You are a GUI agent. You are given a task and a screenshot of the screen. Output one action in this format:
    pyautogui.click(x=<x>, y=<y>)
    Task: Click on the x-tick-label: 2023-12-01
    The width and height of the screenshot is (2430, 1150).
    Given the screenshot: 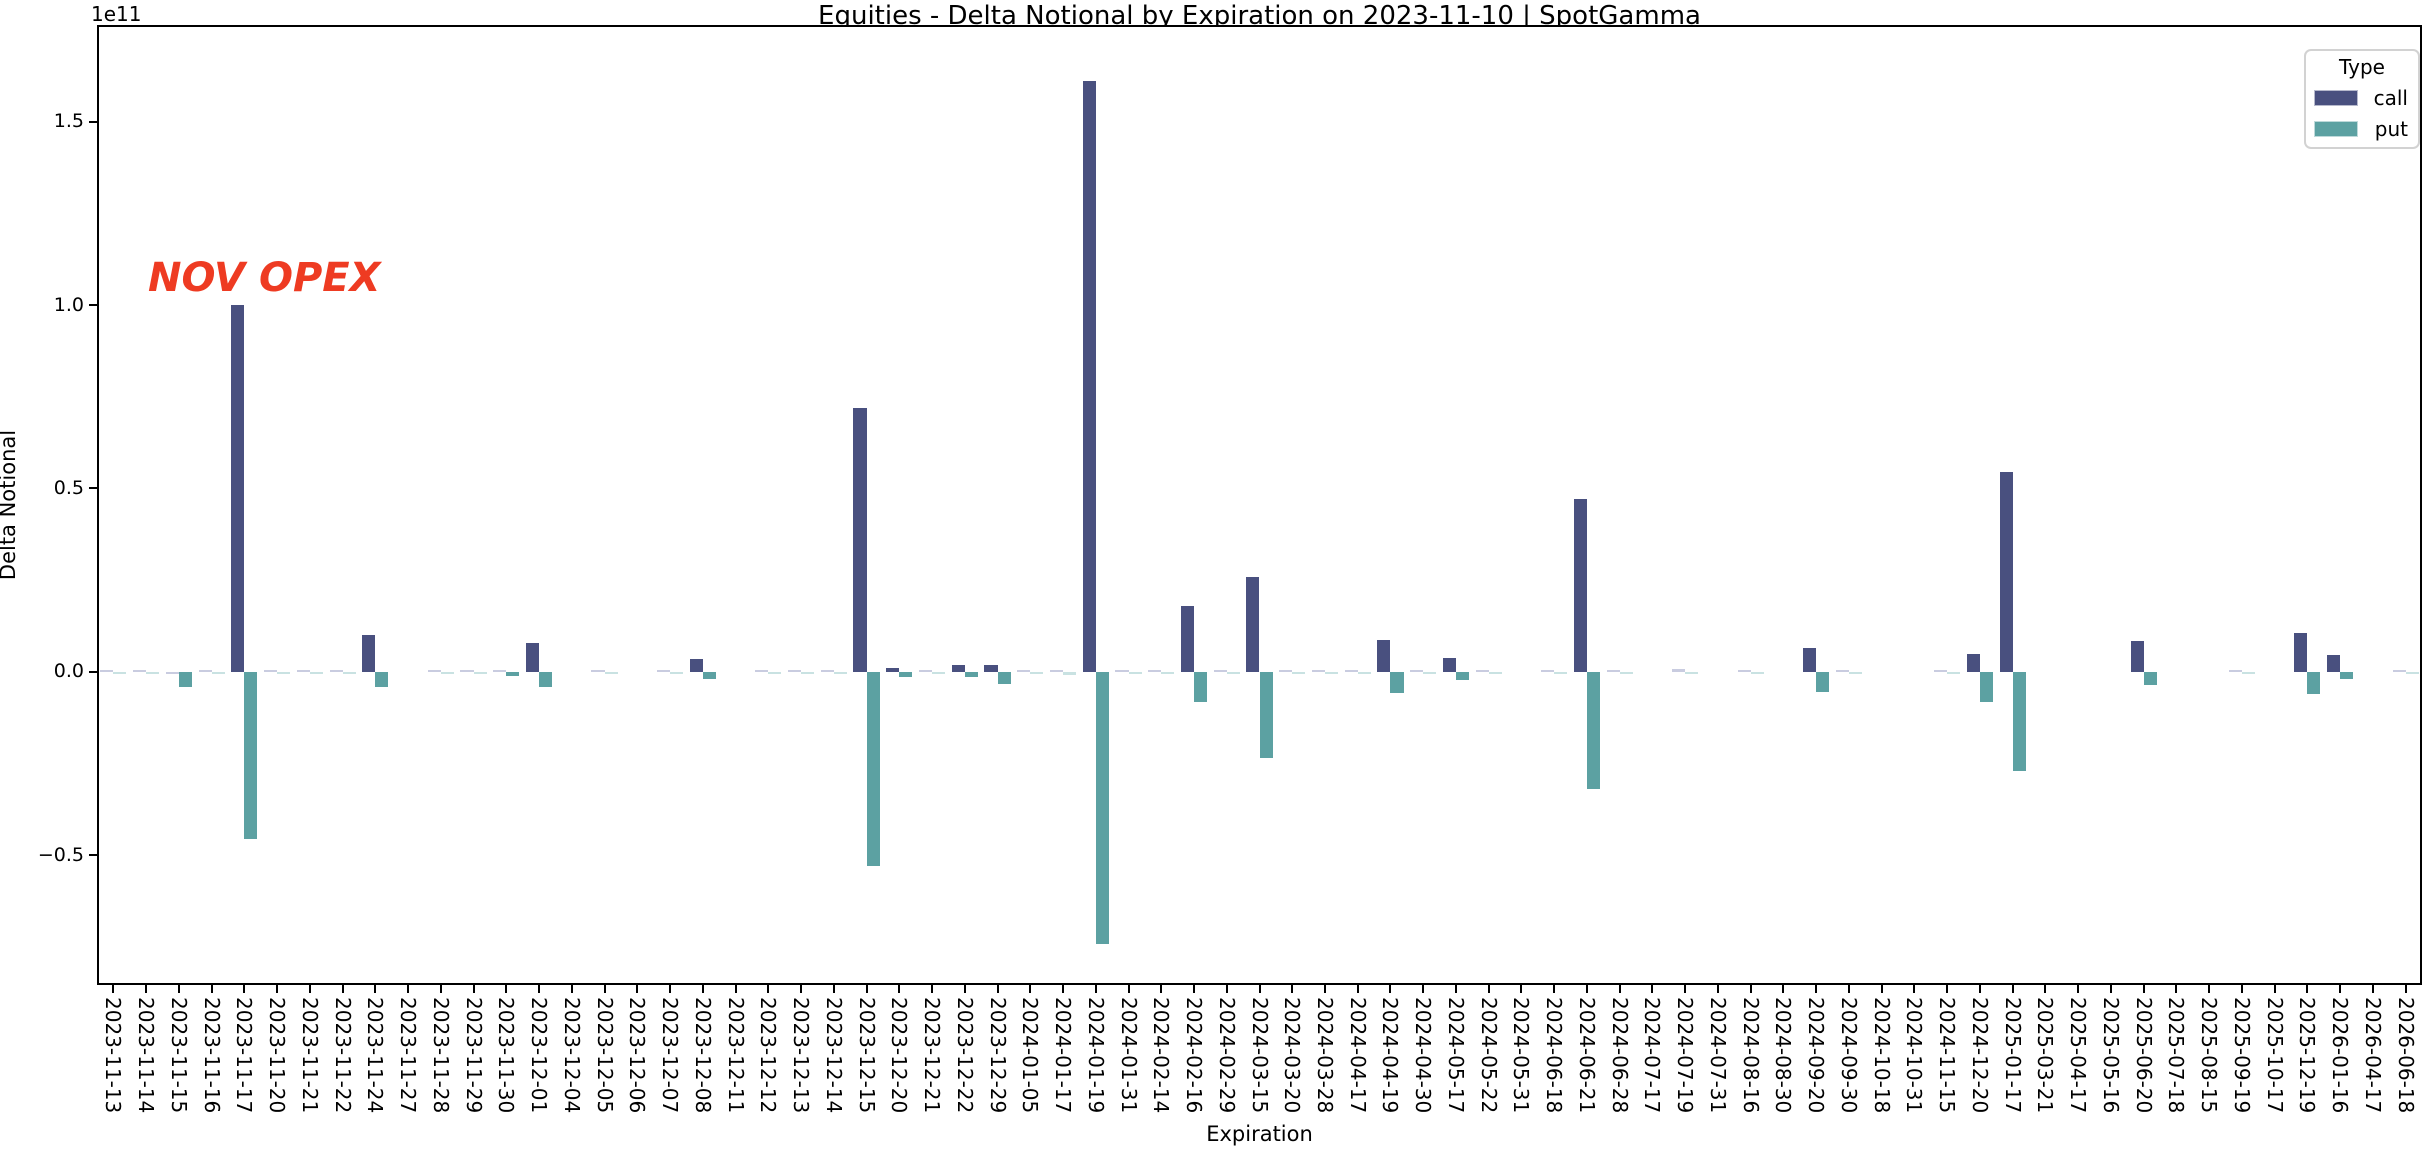 What is the action you would take?
    pyautogui.click(x=539, y=1055)
    